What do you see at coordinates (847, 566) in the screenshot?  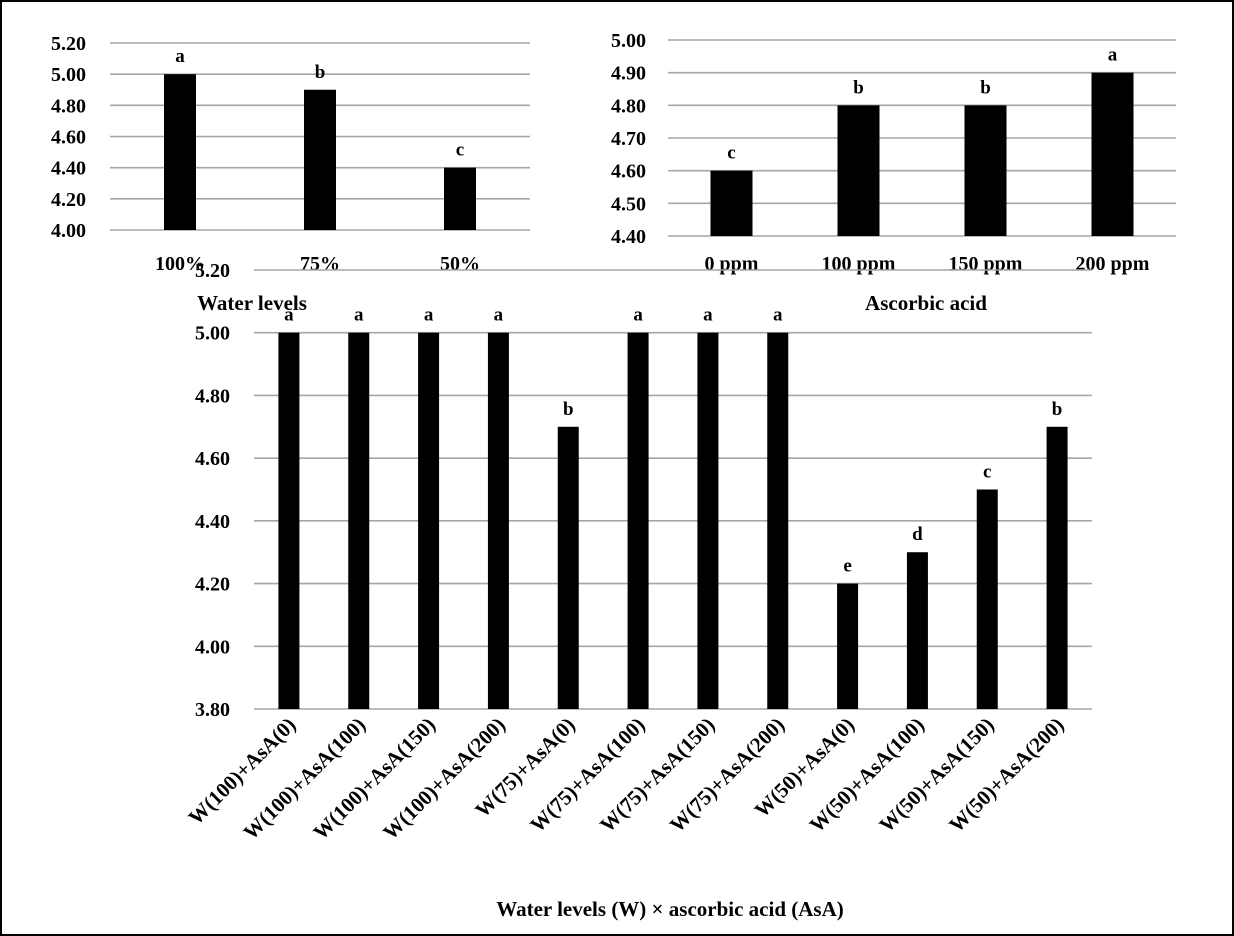 I see `data-label: e` at bounding box center [847, 566].